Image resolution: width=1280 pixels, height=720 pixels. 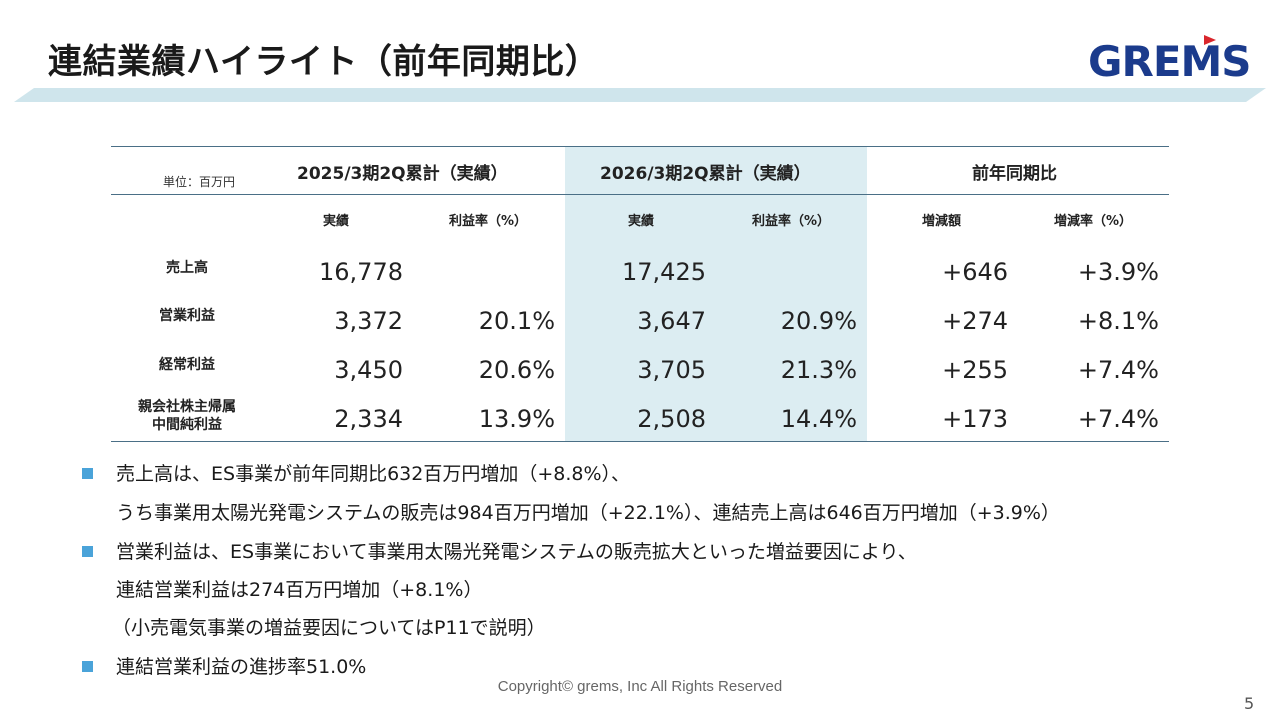 I want to click on grems-logo: GREMS, so click(x=1170, y=60).